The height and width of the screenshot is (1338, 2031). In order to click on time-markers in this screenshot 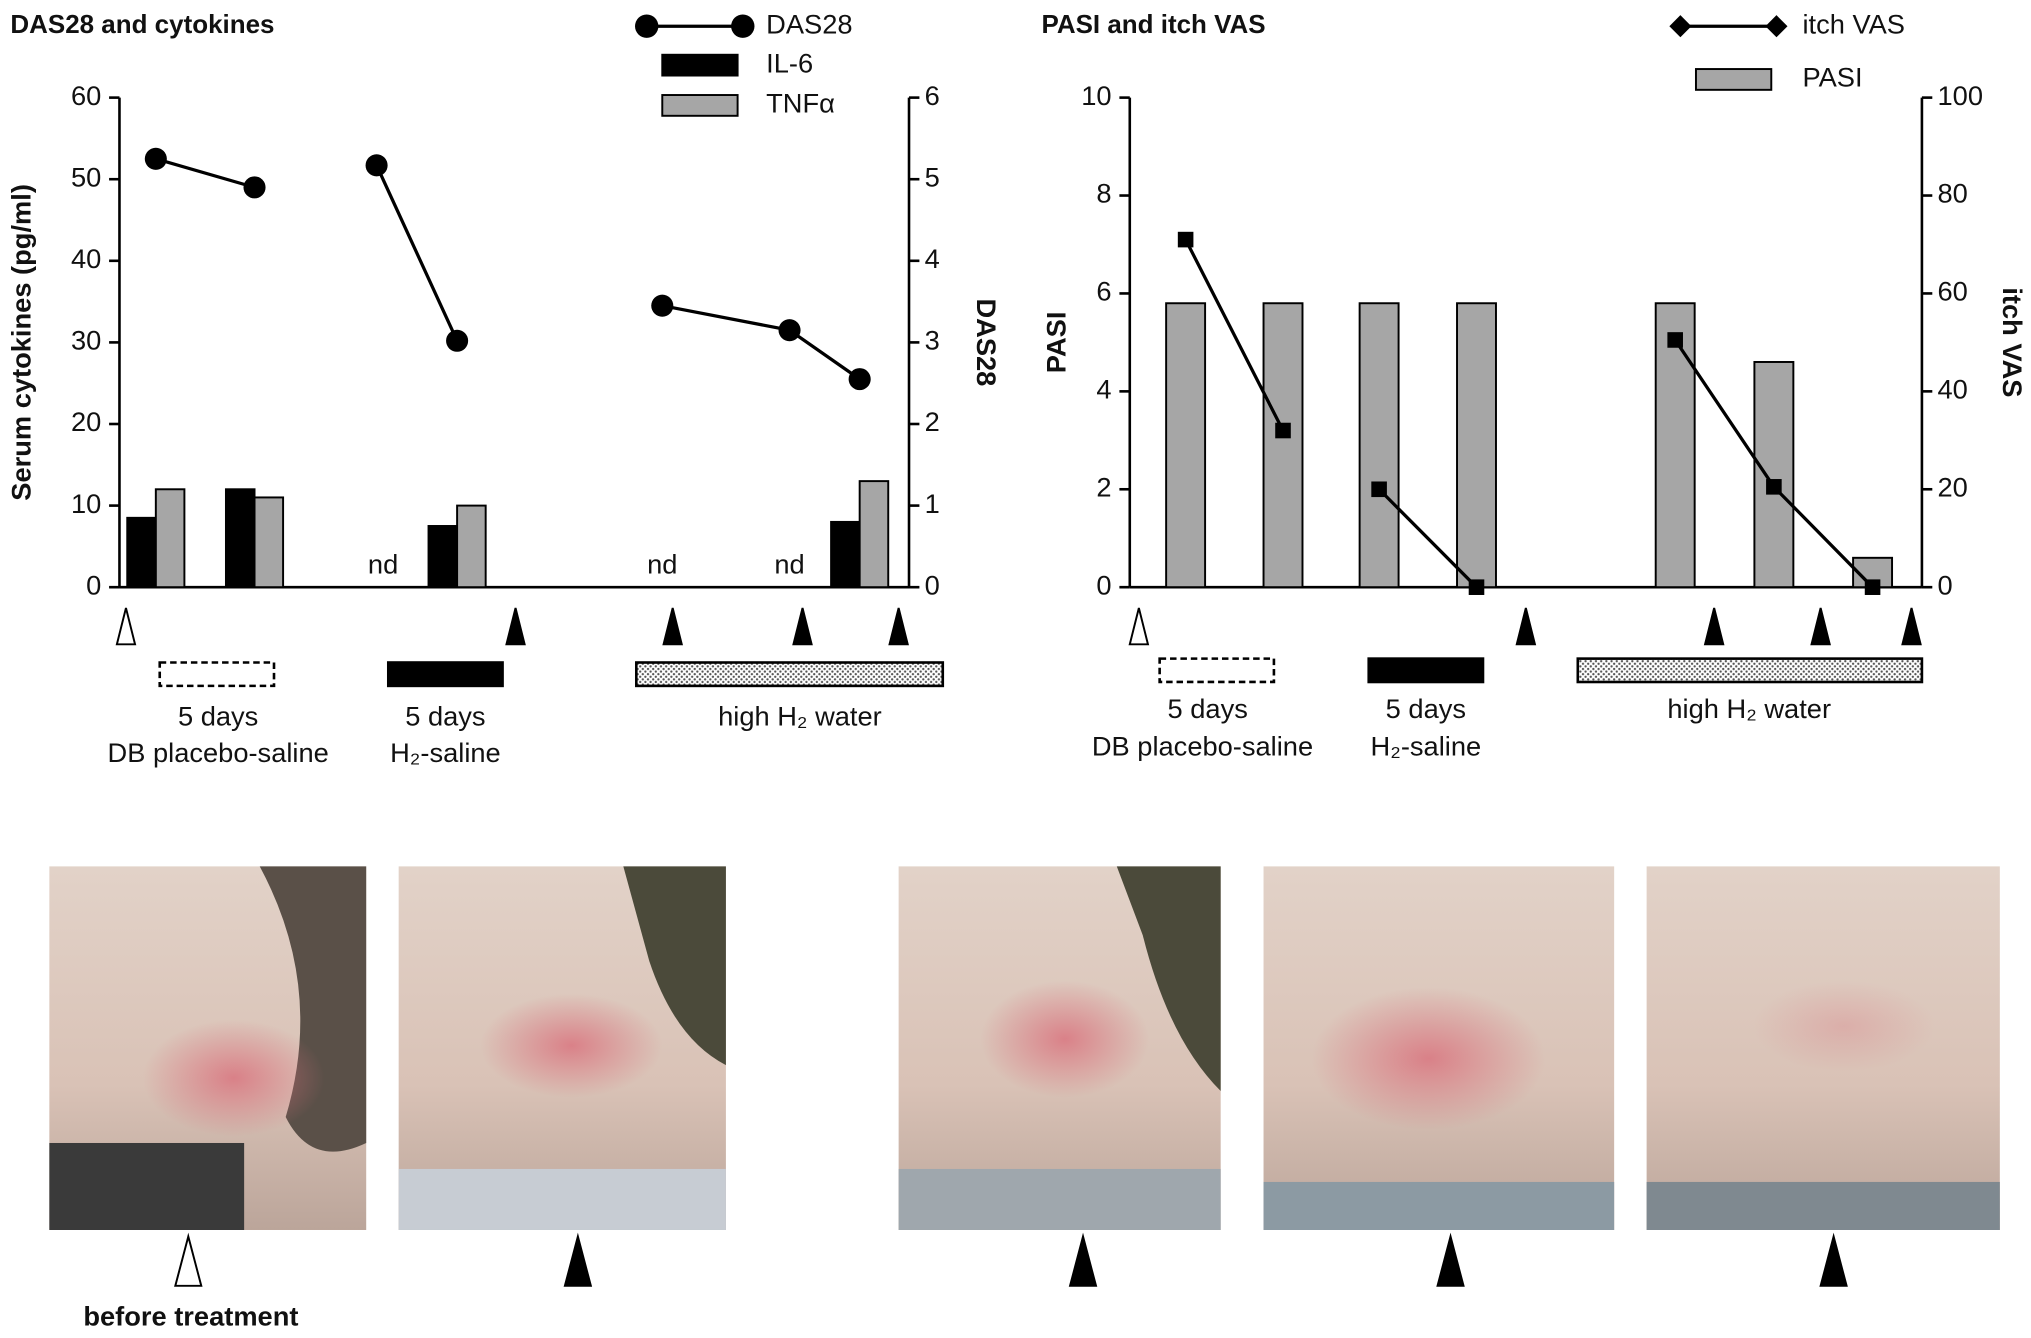, I will do `click(1018, 626)`.